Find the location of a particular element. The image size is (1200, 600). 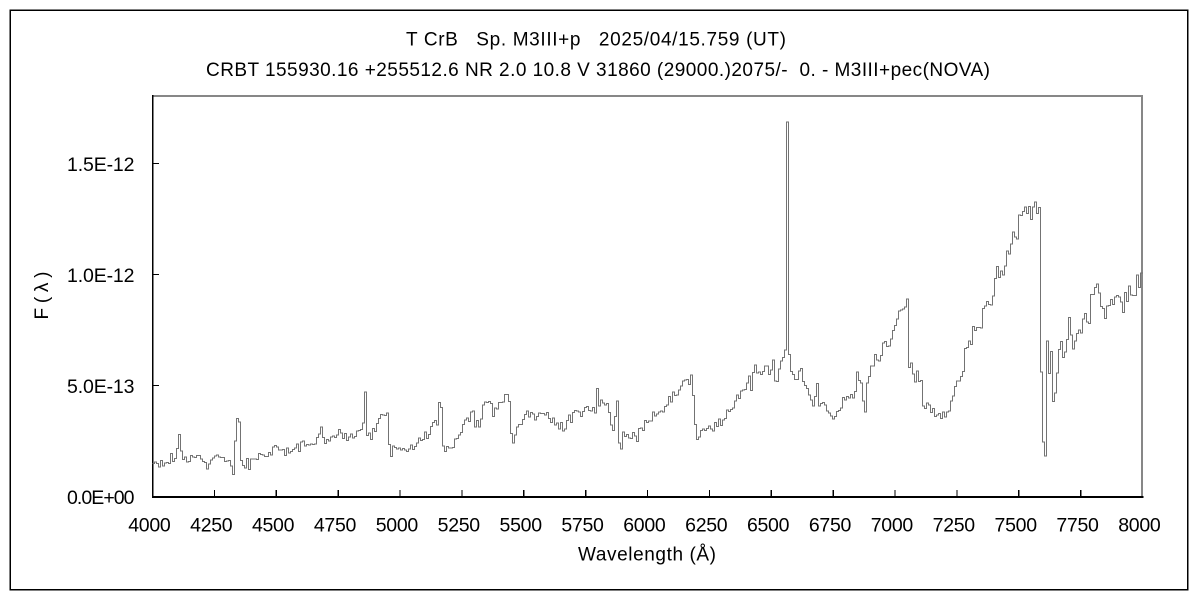

svg-text: 6000 is located at coordinates (644, 525).